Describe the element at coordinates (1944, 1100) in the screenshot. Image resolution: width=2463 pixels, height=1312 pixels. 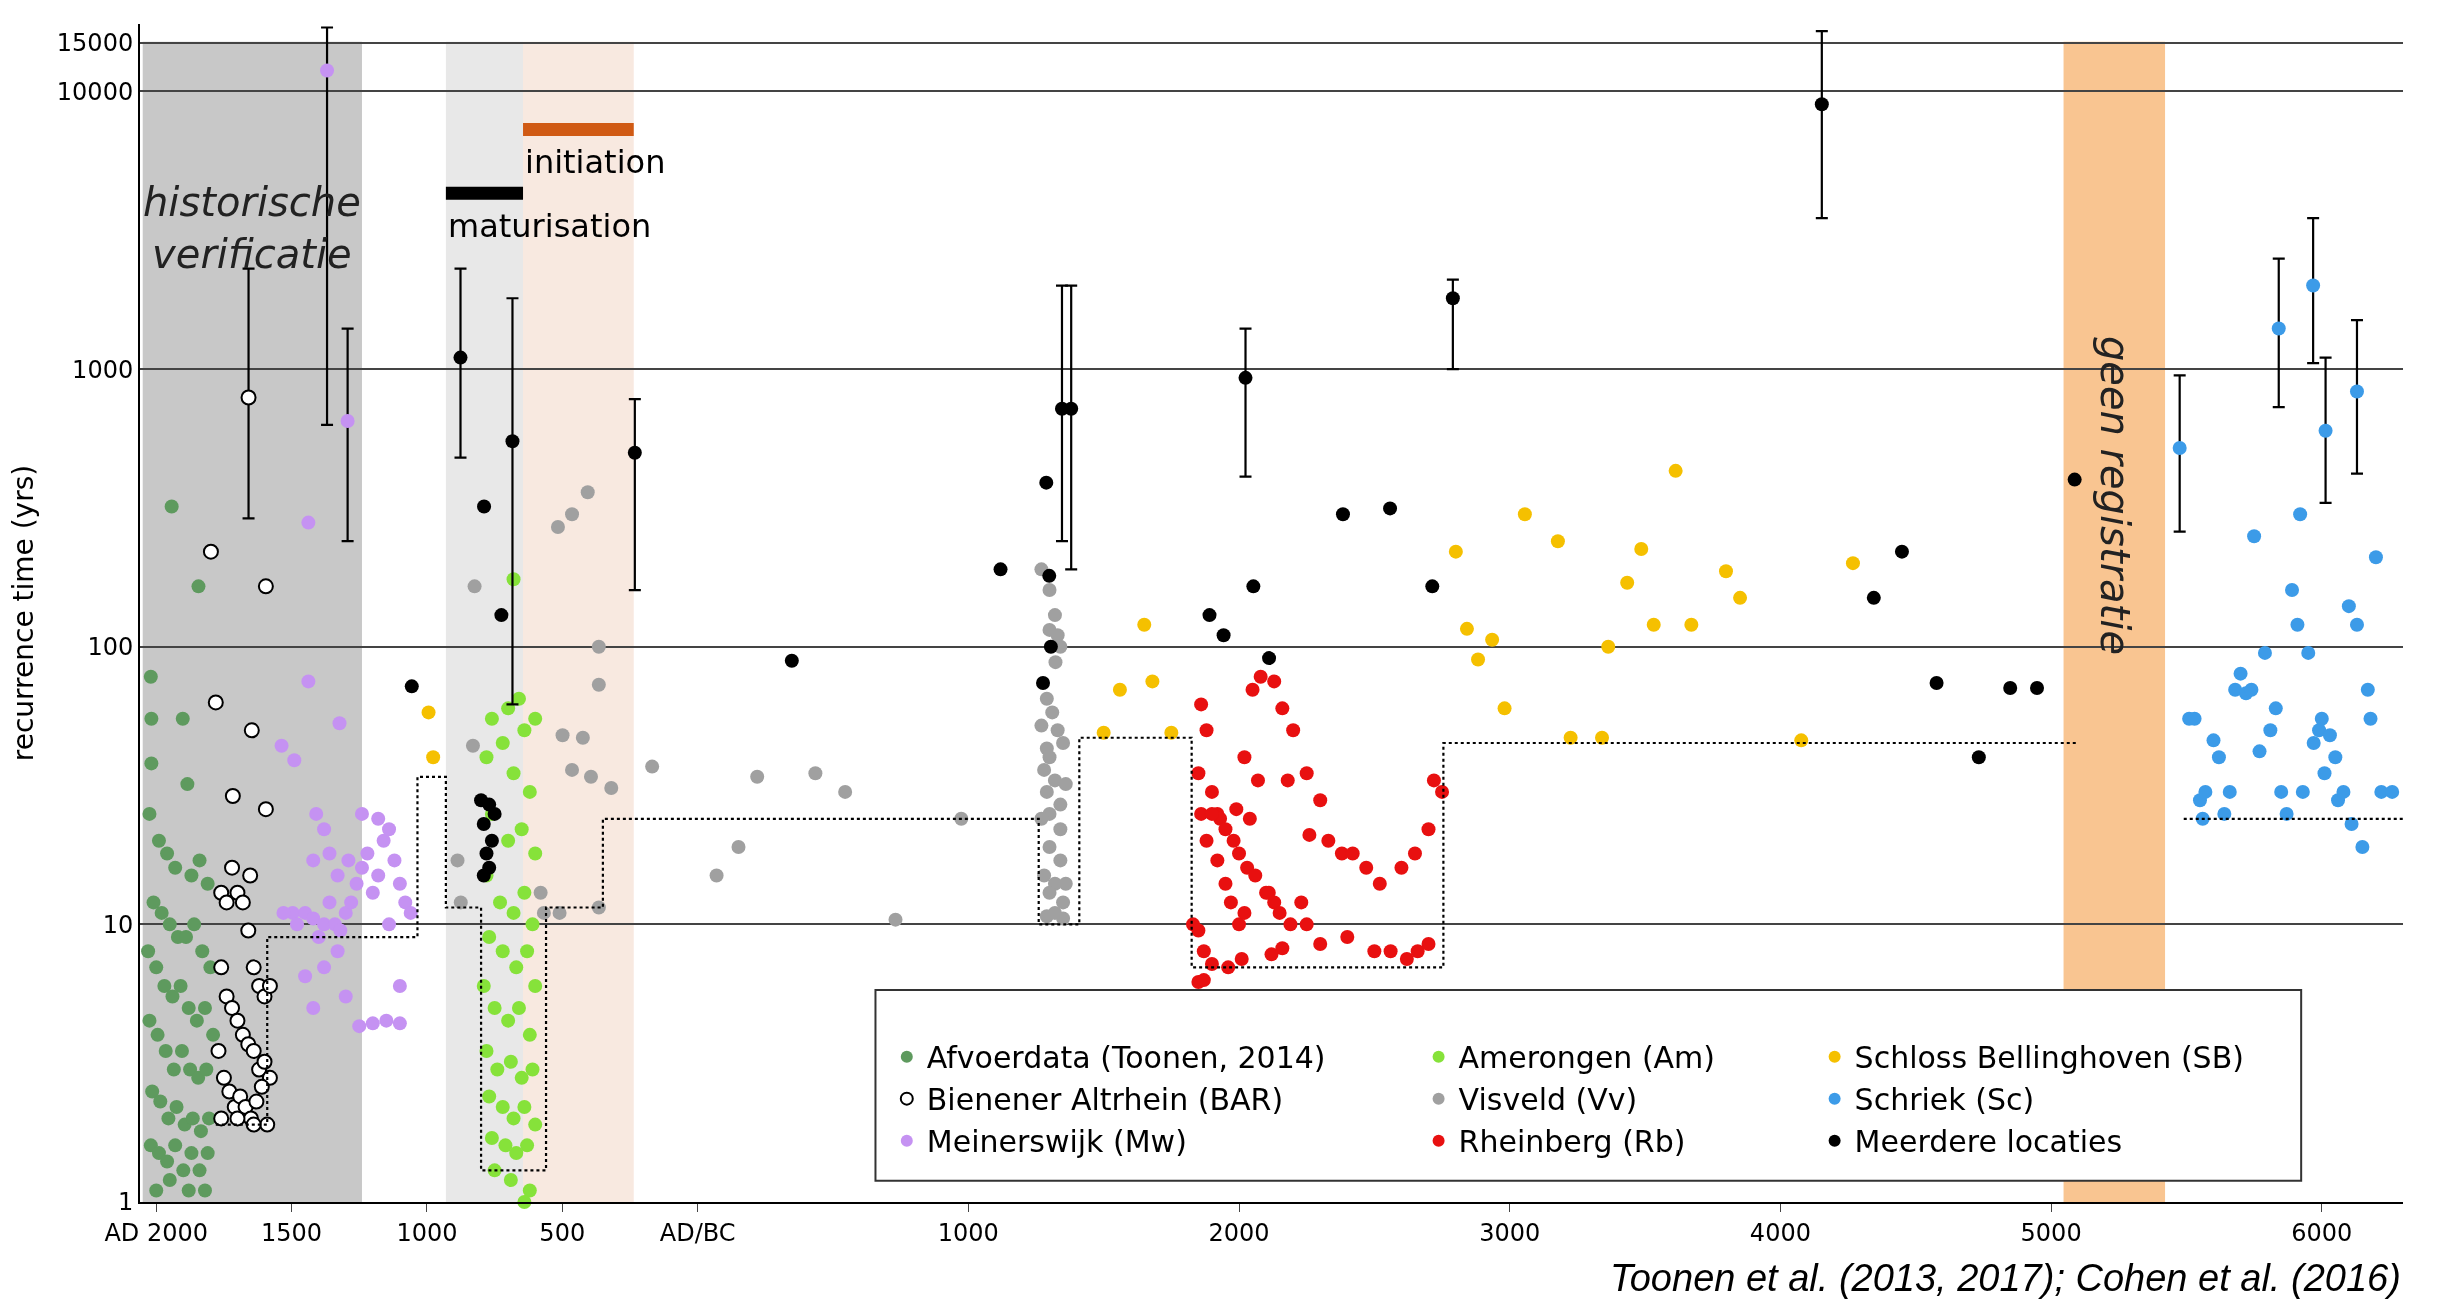
I see `legend-label: Schriek (Sc)` at that location.